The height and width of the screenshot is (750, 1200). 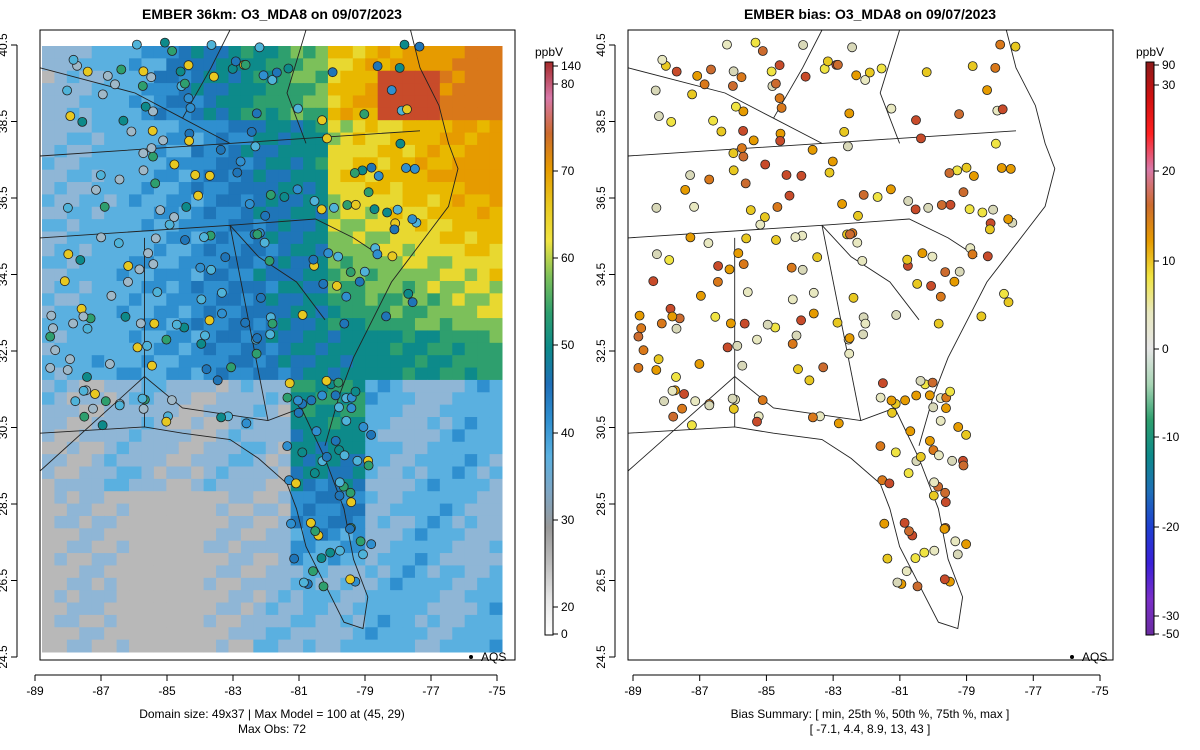 I want to click on lat-tick-label: 30.5, so click(x=601, y=427).